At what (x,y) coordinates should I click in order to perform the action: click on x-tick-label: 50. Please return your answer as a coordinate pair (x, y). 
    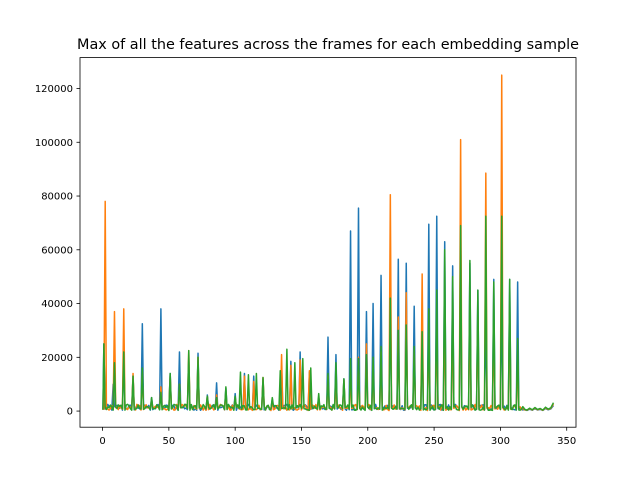
    Looking at the image, I should click on (168, 441).